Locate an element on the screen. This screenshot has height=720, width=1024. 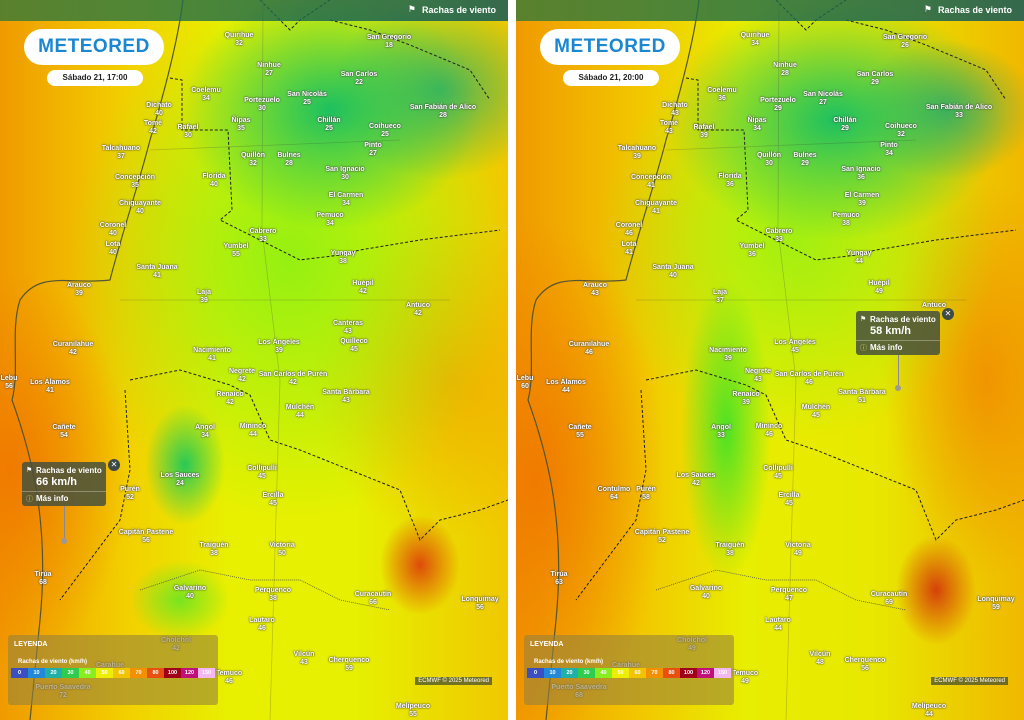
city-label: Concepción 41 is located at coordinates (651, 182).